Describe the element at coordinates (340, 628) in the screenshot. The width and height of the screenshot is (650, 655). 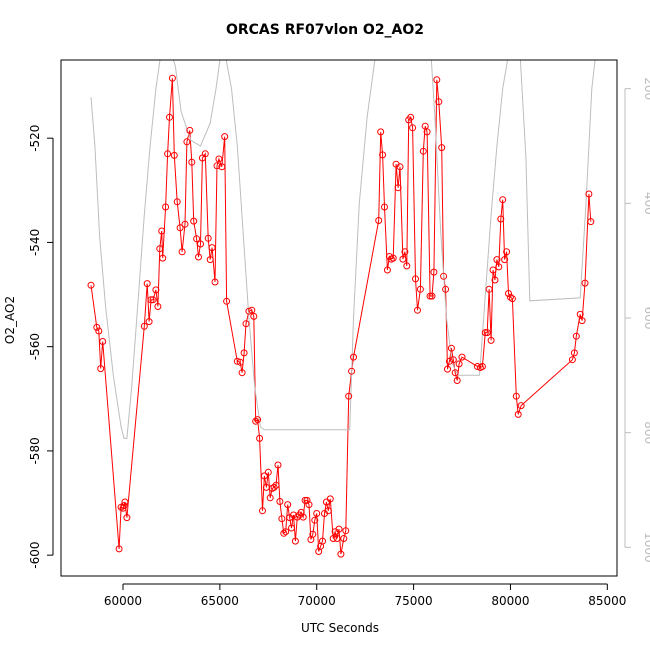
I see `x-axis-label: UTC Seconds` at that location.